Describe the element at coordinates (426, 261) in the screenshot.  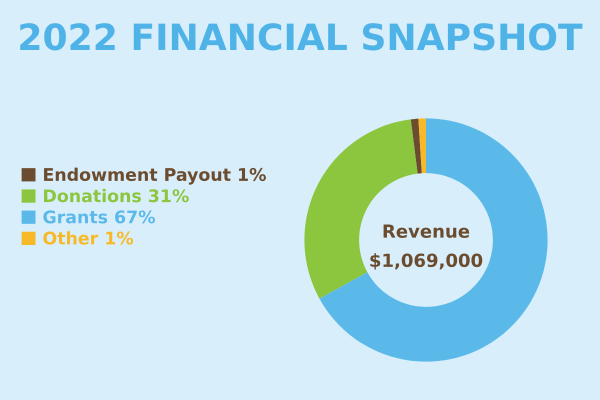
I see `text: $1,069,000` at that location.